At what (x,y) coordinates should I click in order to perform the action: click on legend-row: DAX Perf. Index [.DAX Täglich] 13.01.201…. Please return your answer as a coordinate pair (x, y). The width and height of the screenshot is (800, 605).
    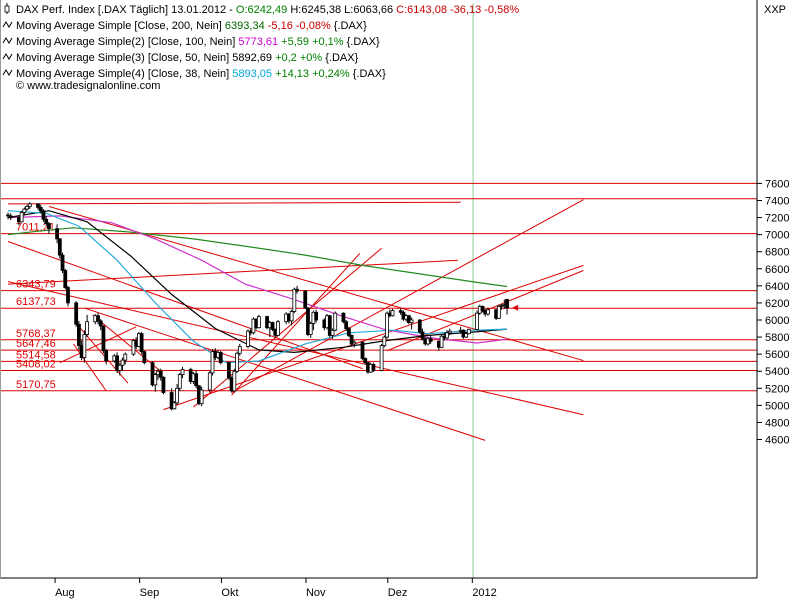
    Looking at the image, I should click on (267, 10).